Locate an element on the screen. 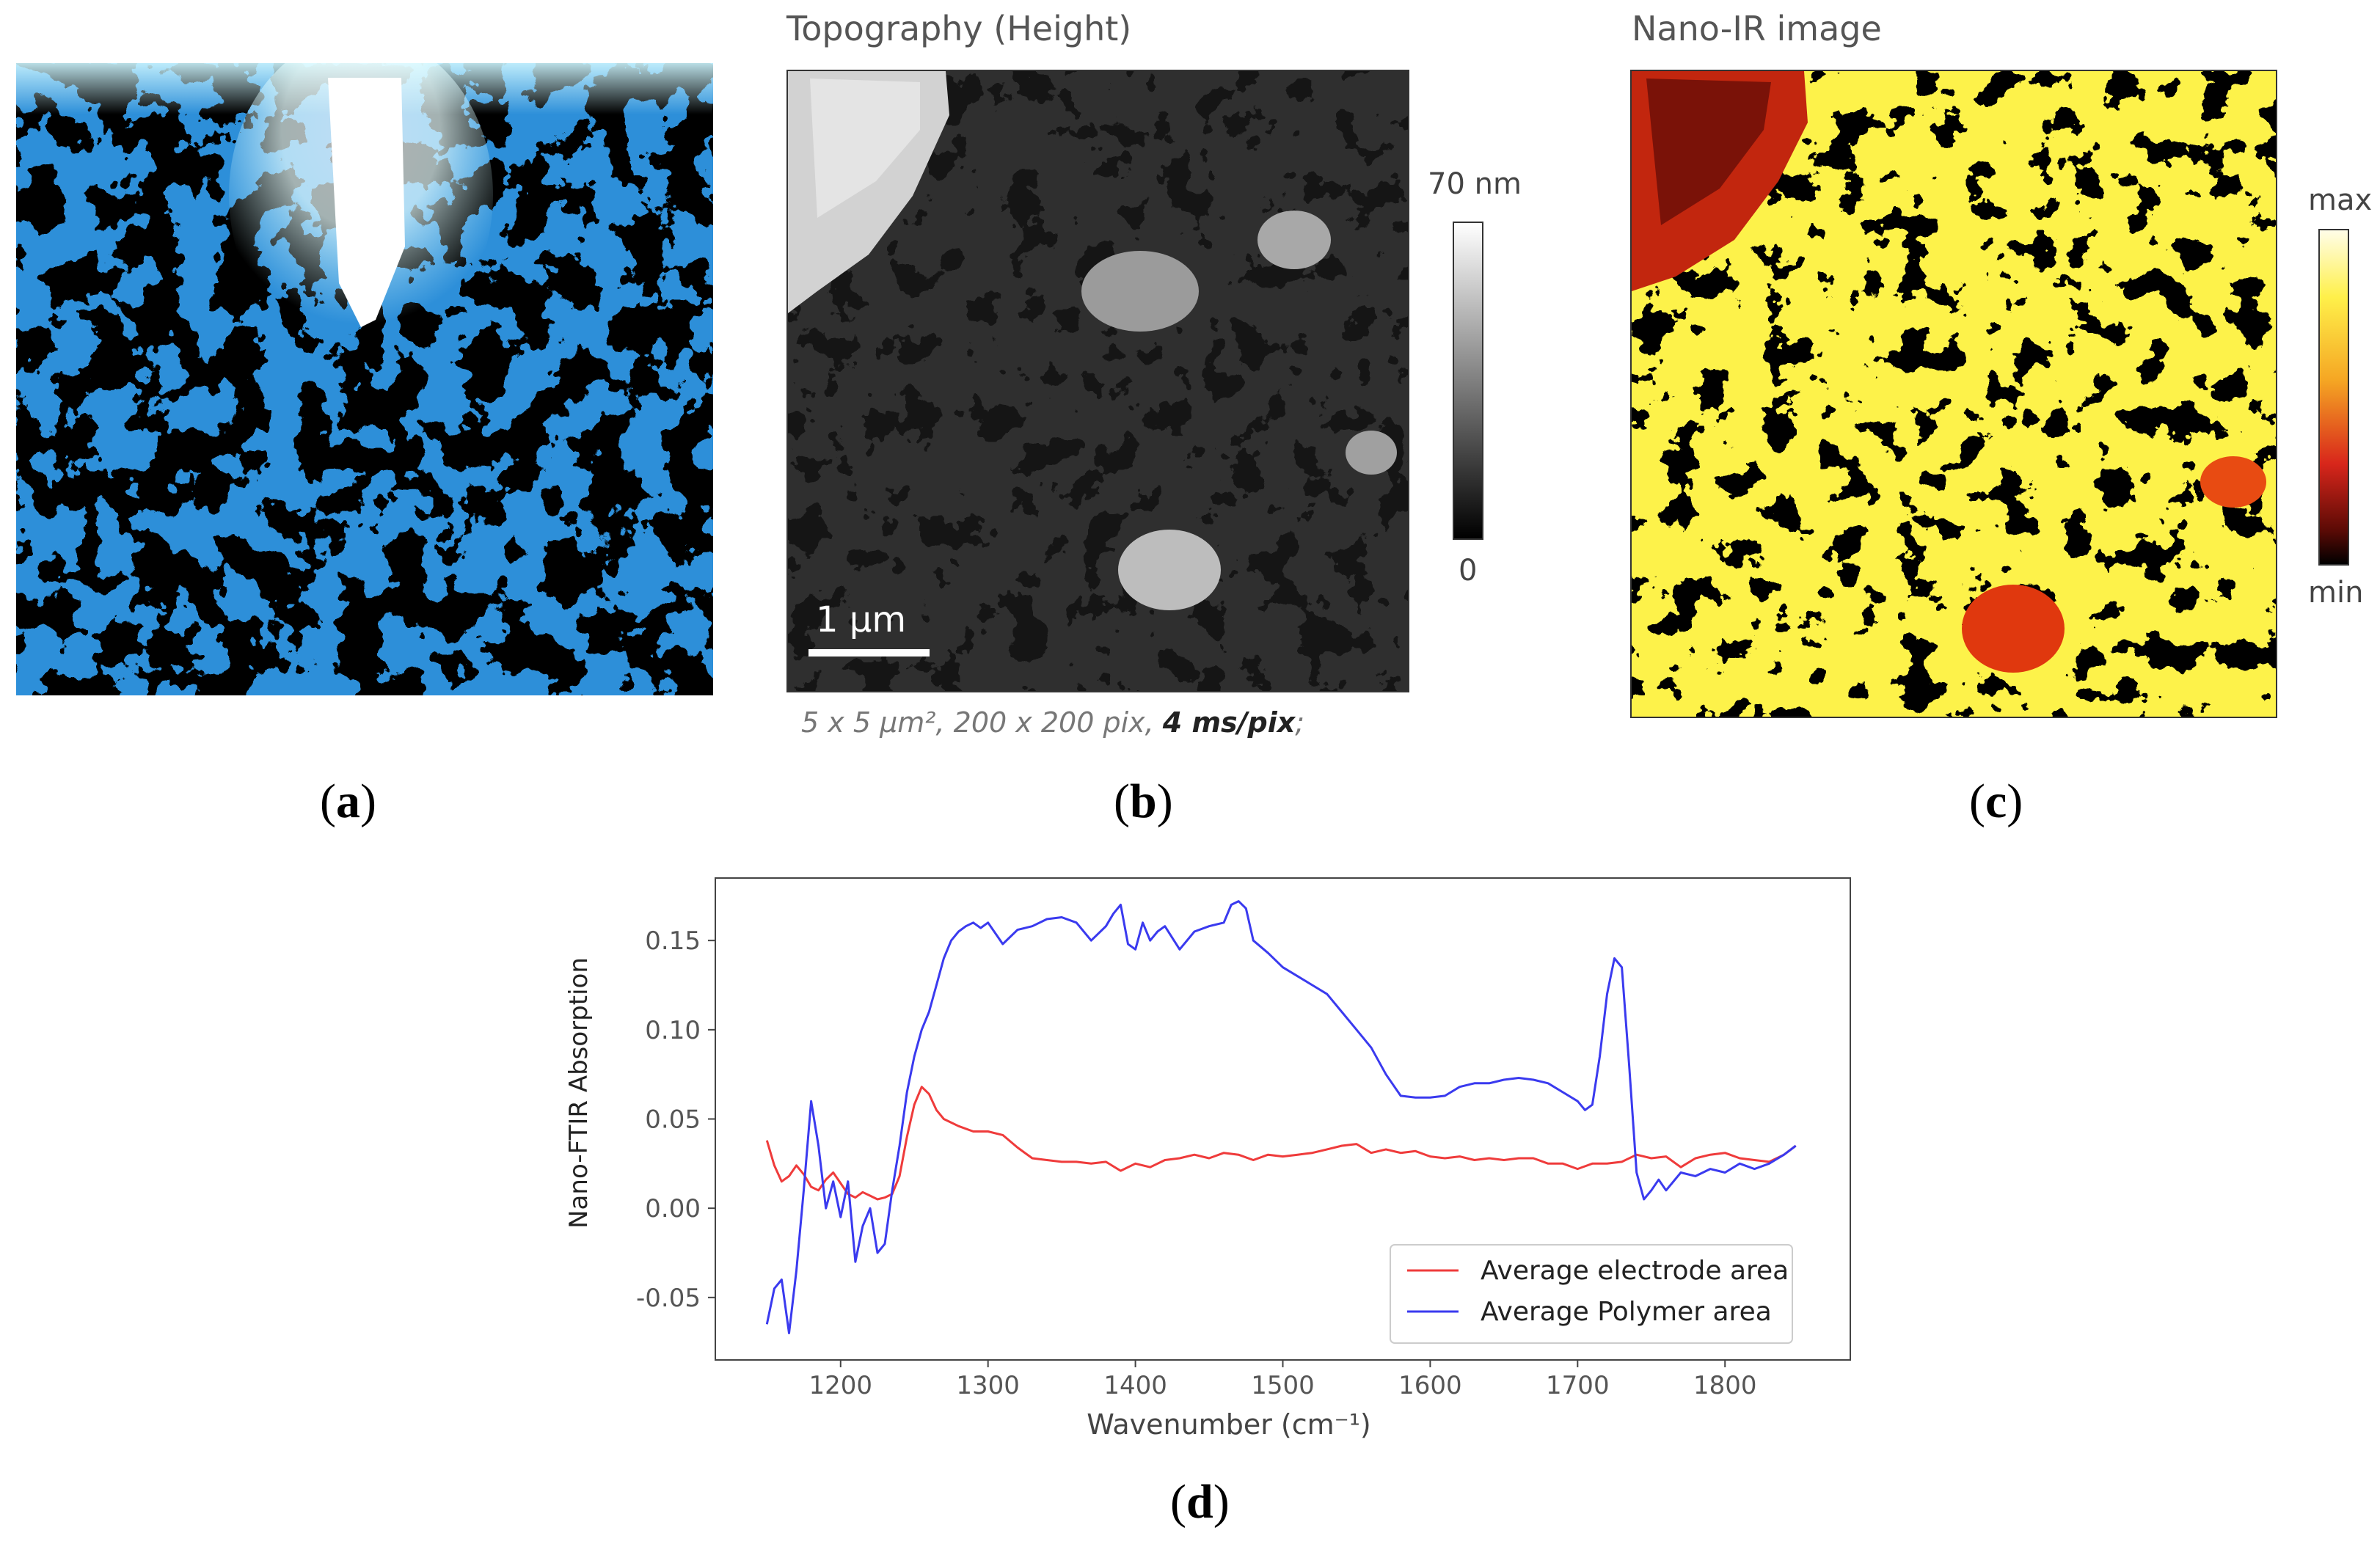 This screenshot has height=1547, width=2380. x-tick-label: 1600 is located at coordinates (1430, 1385).